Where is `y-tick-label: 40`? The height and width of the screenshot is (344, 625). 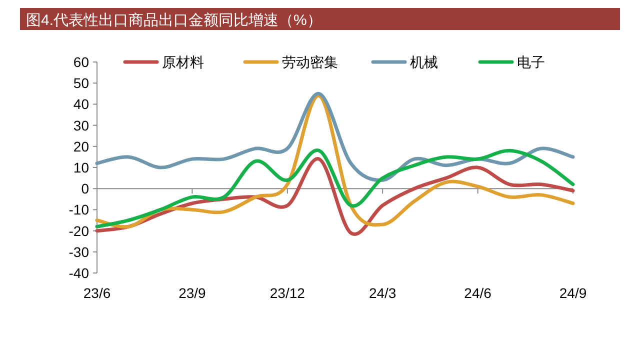
y-tick-label: 40 is located at coordinates (81, 104).